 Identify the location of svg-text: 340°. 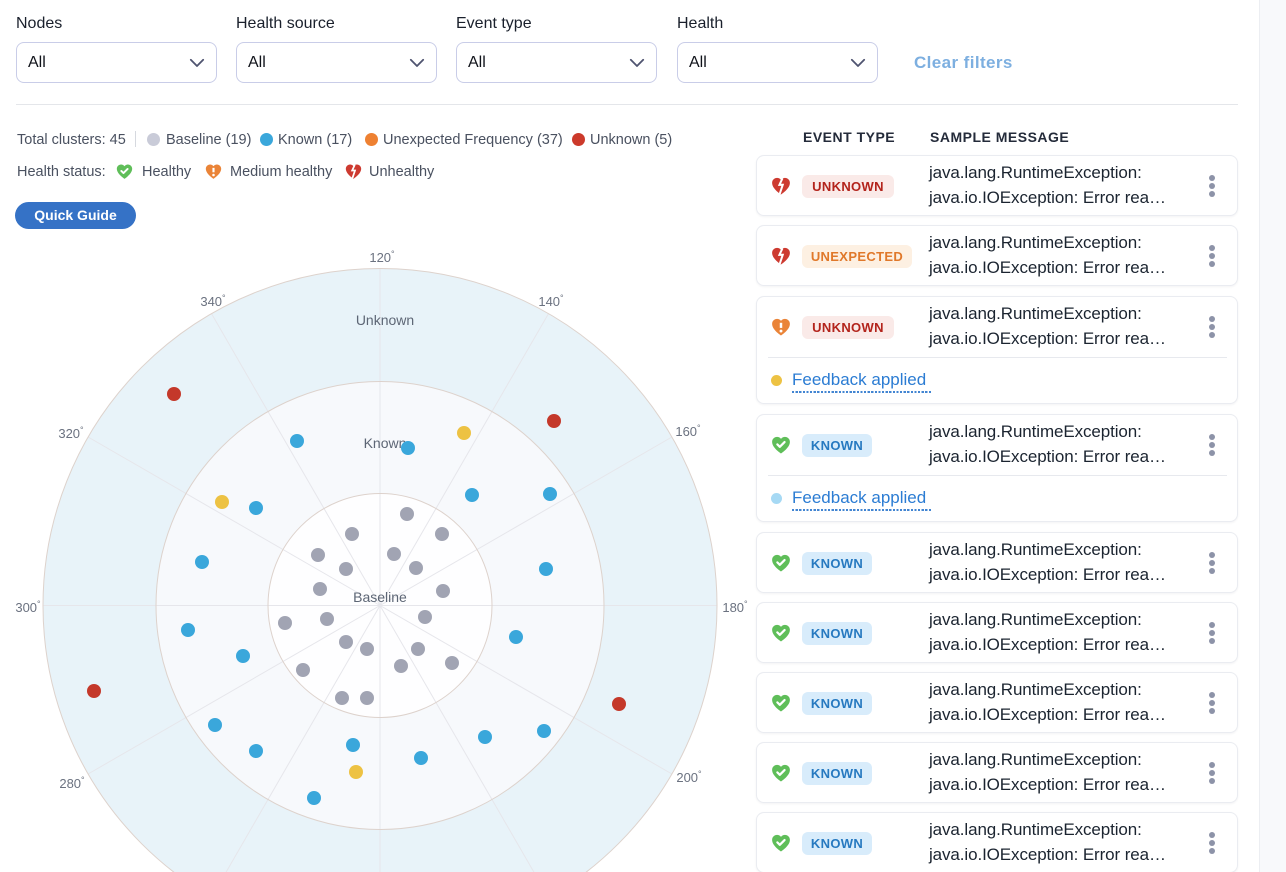
(213, 301).